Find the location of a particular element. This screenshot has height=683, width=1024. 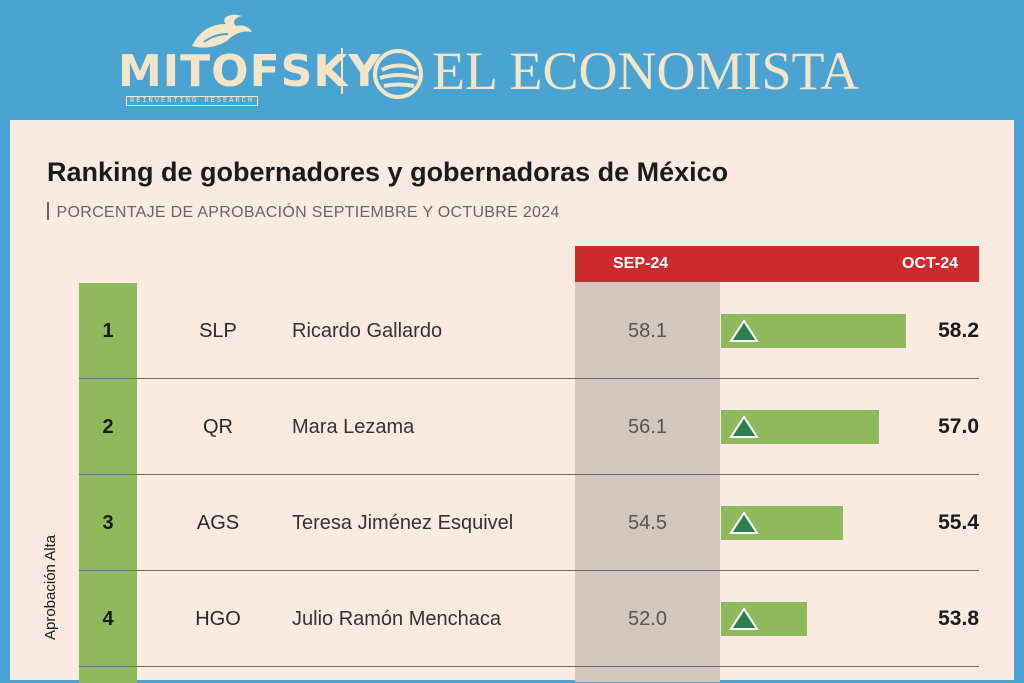

el-economista-logo: EL ECONOMISTA is located at coordinates (646, 71).